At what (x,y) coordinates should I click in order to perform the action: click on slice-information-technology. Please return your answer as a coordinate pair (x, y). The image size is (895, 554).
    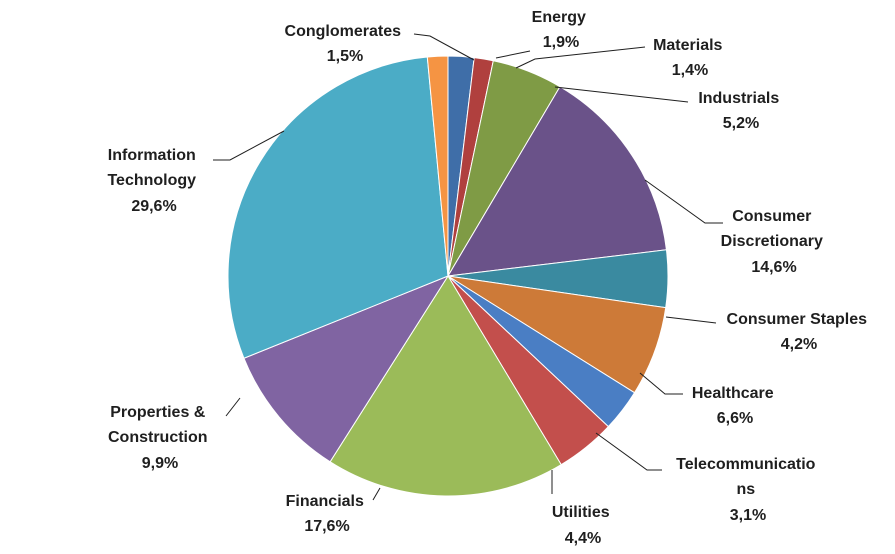
    Looking at the image, I should click on (338, 207).